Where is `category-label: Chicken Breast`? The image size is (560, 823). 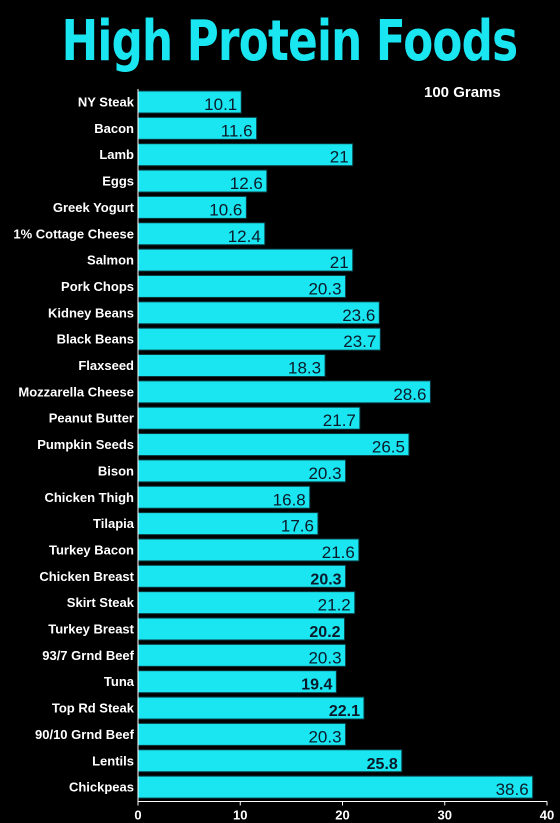 category-label: Chicken Breast is located at coordinates (86, 576).